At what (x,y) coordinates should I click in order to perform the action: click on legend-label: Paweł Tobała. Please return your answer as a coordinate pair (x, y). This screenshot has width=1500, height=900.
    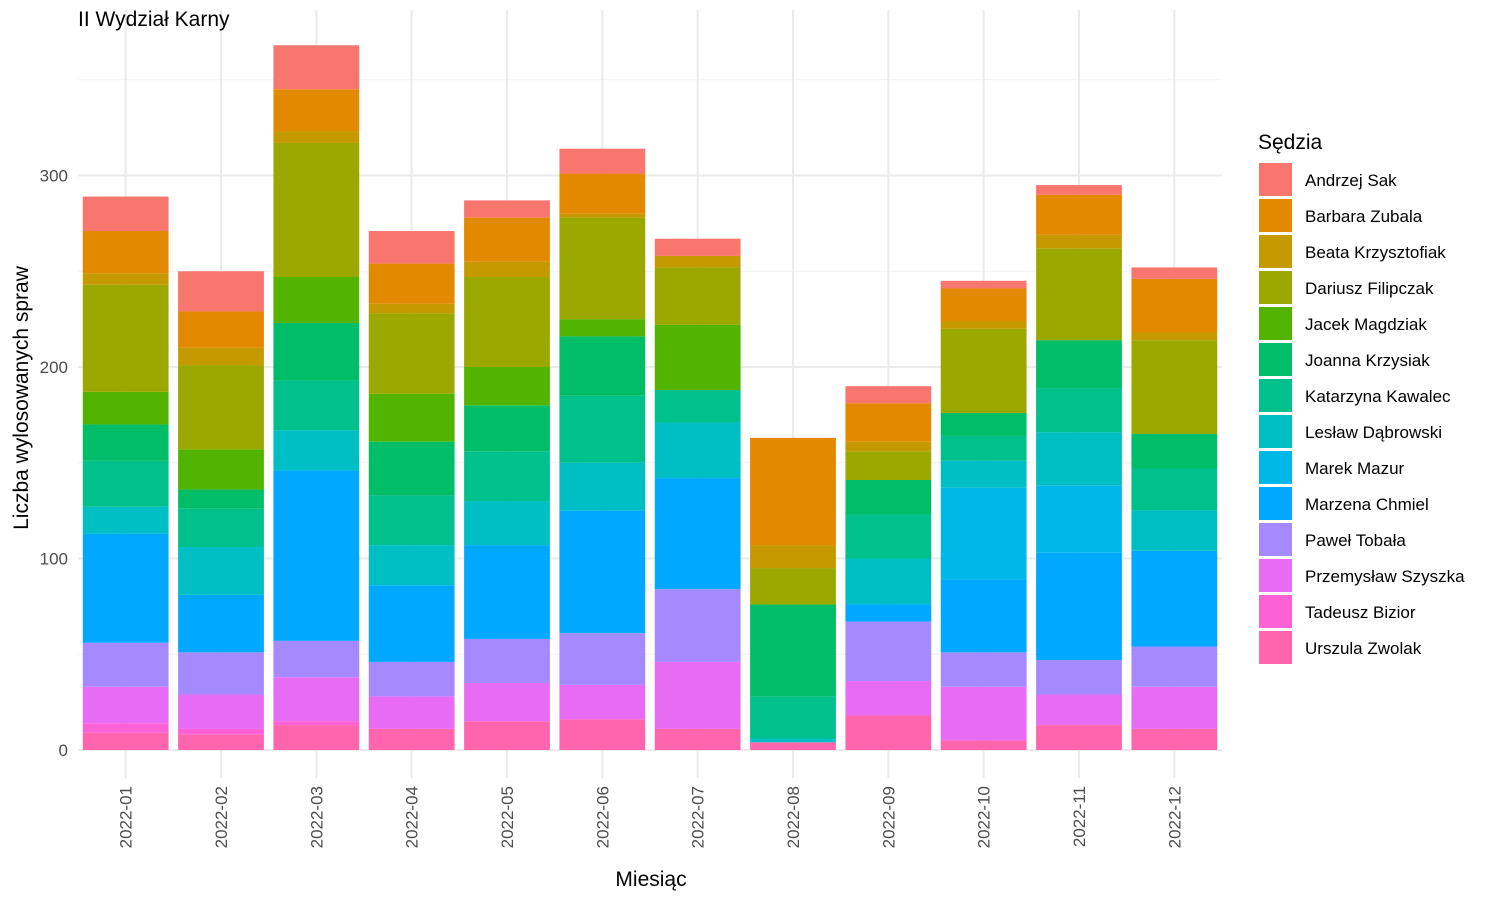
    Looking at the image, I should click on (1355, 540).